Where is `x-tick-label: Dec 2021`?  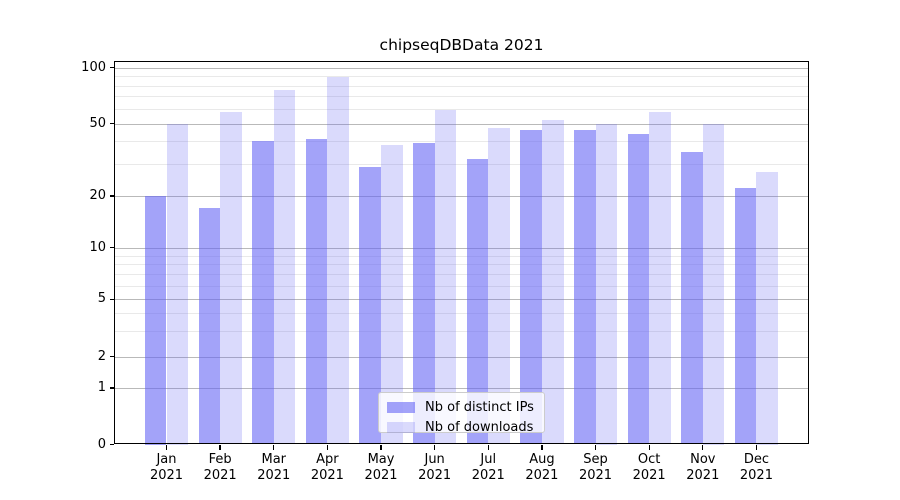 x-tick-label: Dec 2021 is located at coordinates (756, 467).